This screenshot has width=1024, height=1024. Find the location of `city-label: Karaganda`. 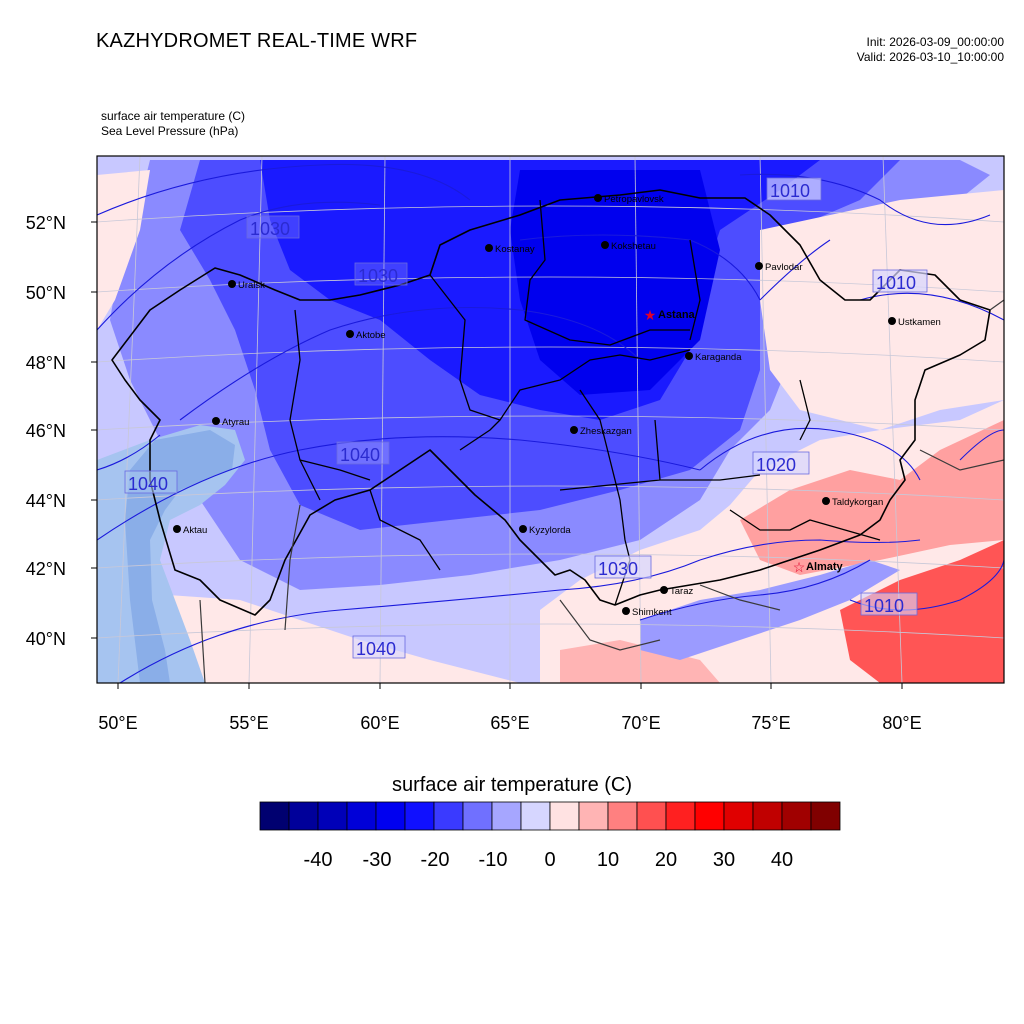

city-label: Karaganda is located at coordinates (718, 357).